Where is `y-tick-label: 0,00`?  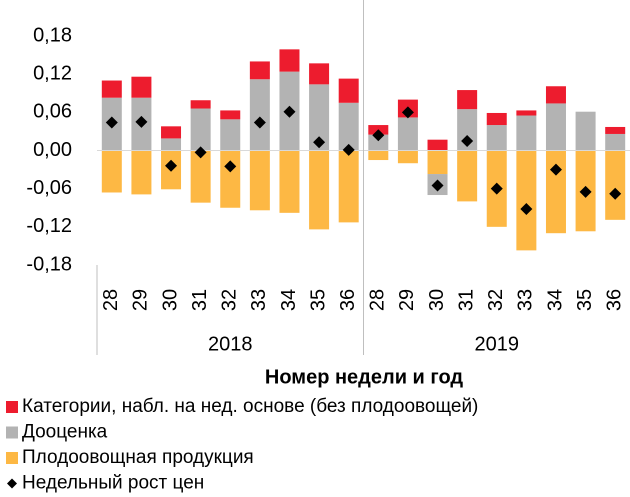
y-tick-label: 0,00 is located at coordinates (52, 150).